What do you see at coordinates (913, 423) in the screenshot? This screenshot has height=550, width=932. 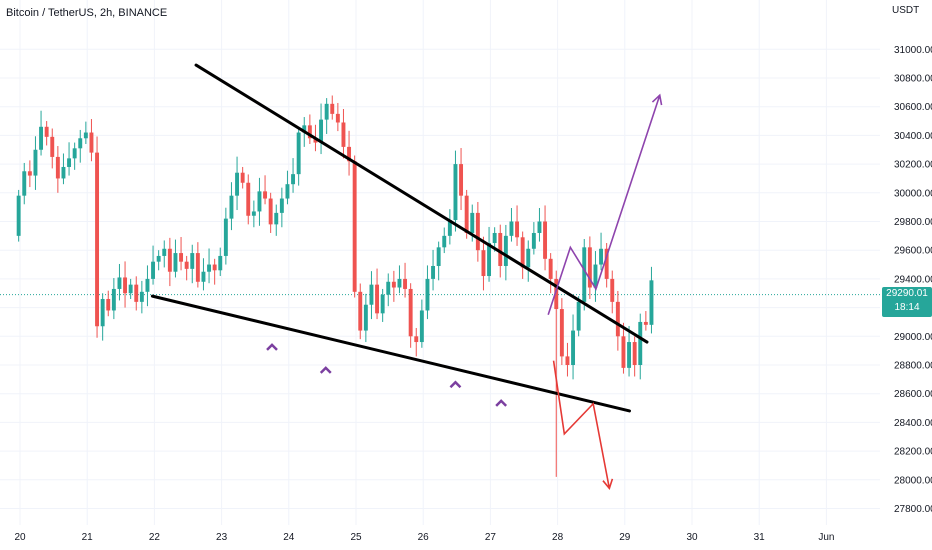 I see `price-tick-label: 28400.00` at bounding box center [913, 423].